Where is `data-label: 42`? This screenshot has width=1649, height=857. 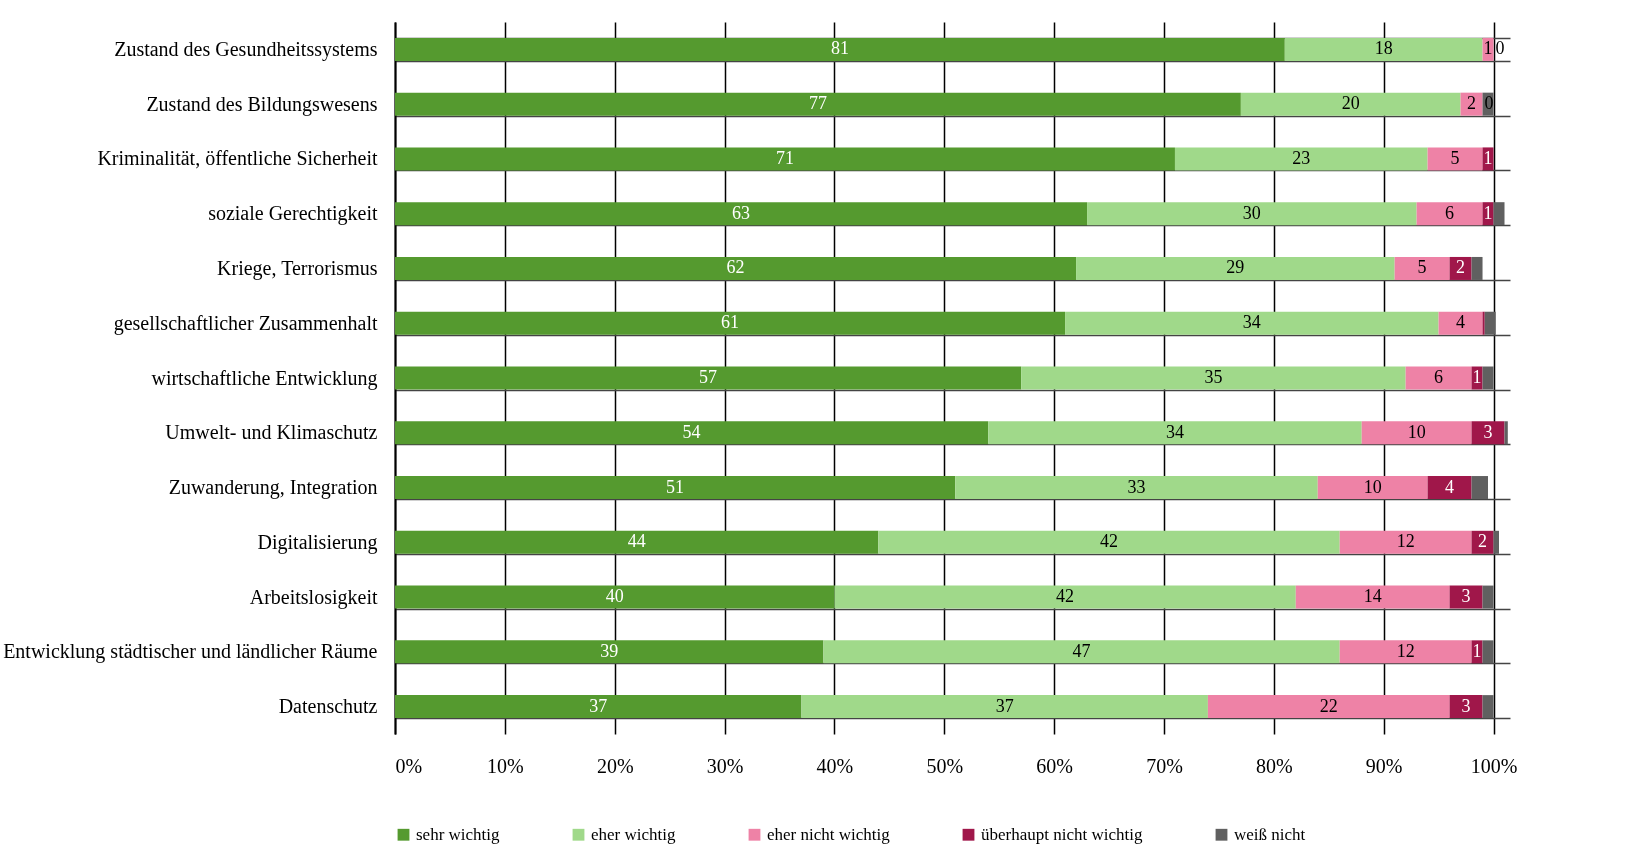 data-label: 42 is located at coordinates (1109, 541).